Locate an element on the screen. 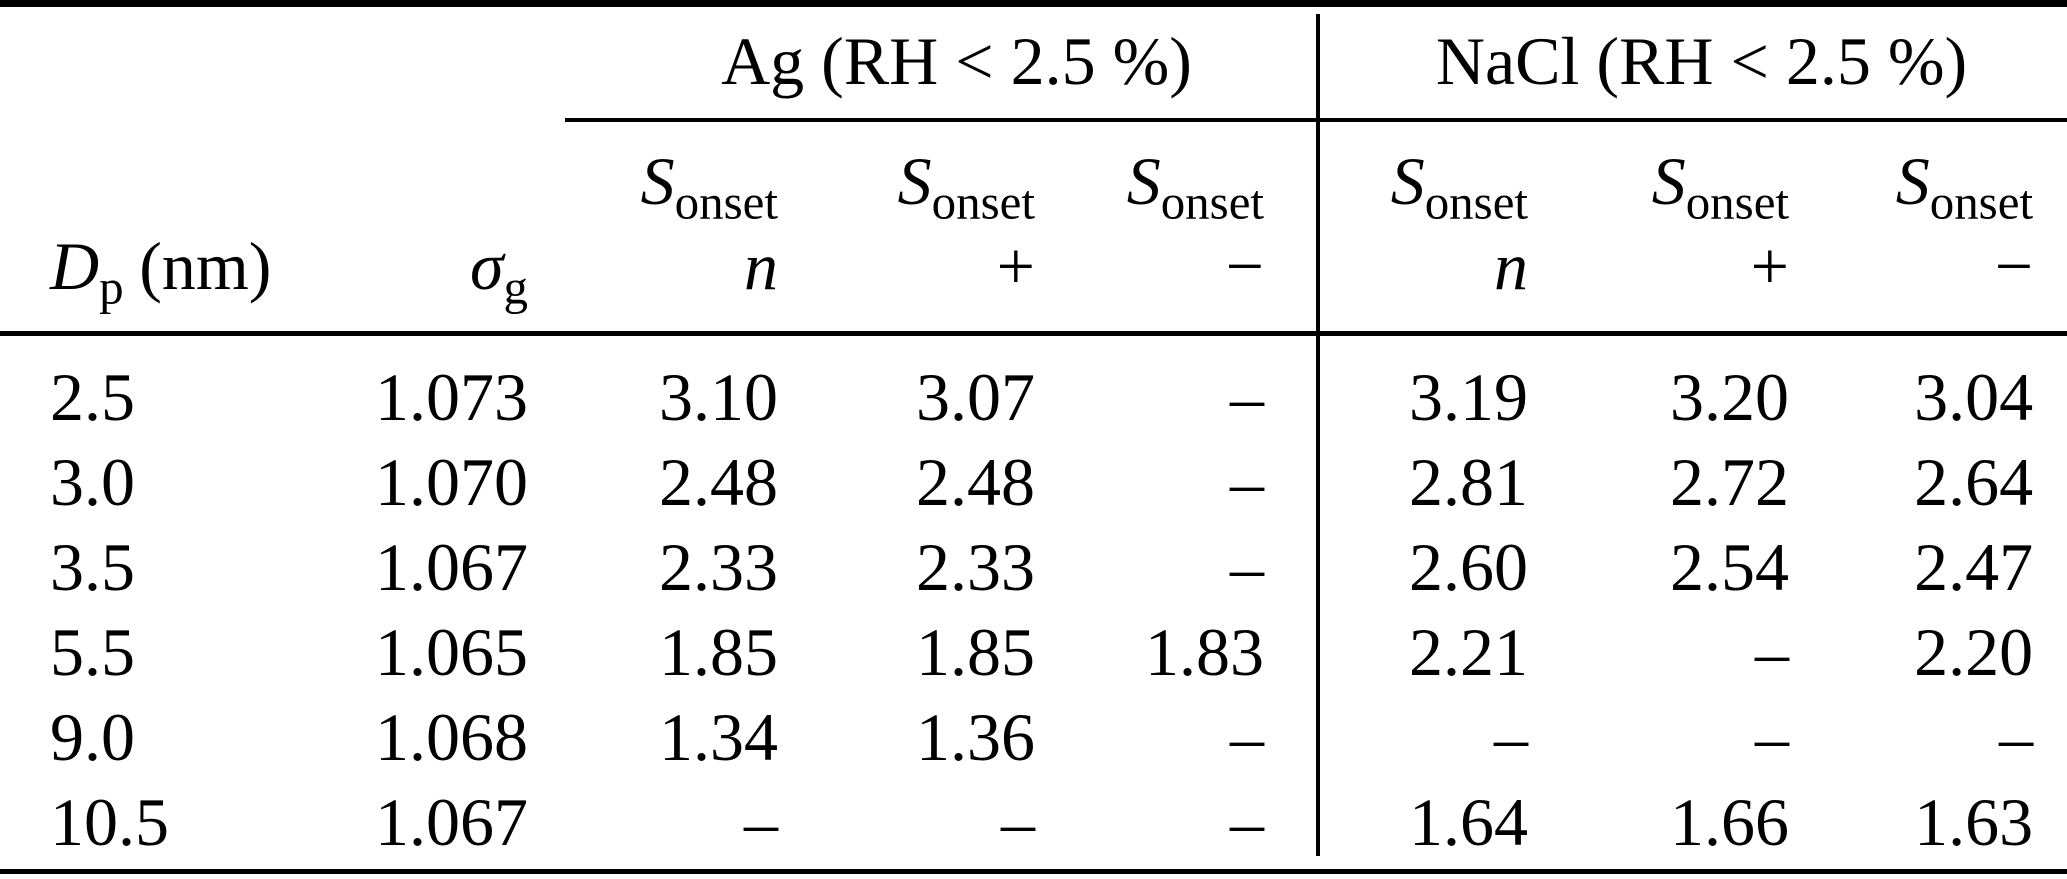 This screenshot has height=879, width=2067. col-header-nacl-minus: Sonset − is located at coordinates (1935, 229).